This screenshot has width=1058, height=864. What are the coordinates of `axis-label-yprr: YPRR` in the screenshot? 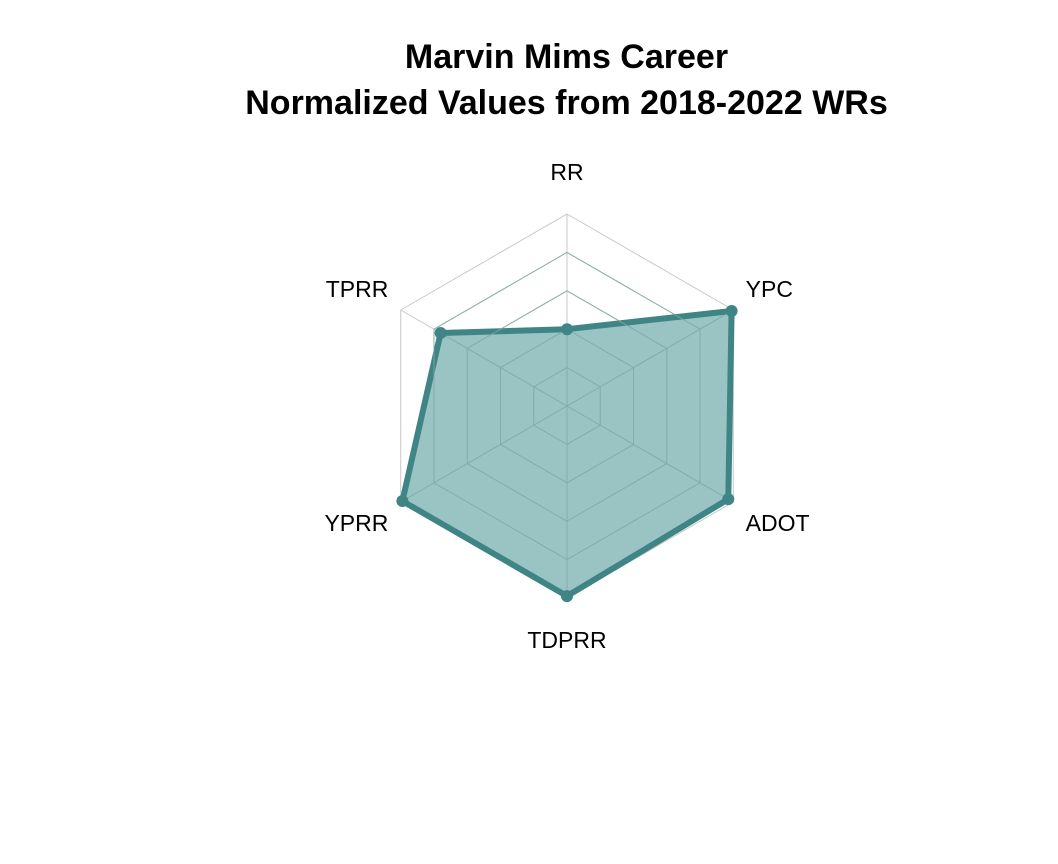 It's located at (356, 523).